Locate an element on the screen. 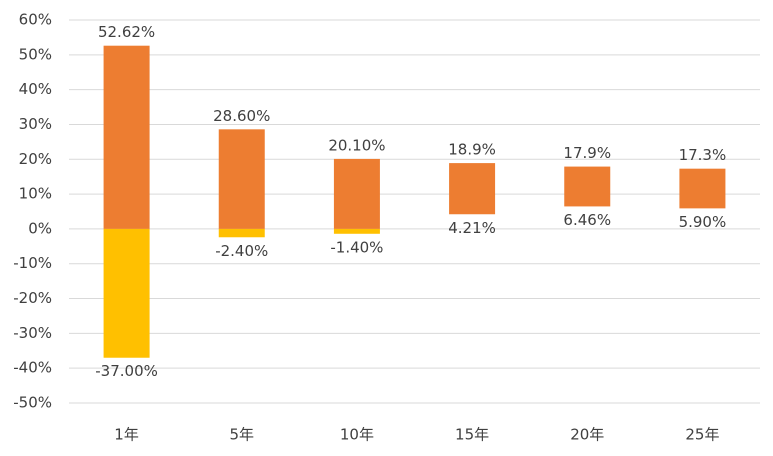  y-tick-label: -10% is located at coordinates (32, 263).